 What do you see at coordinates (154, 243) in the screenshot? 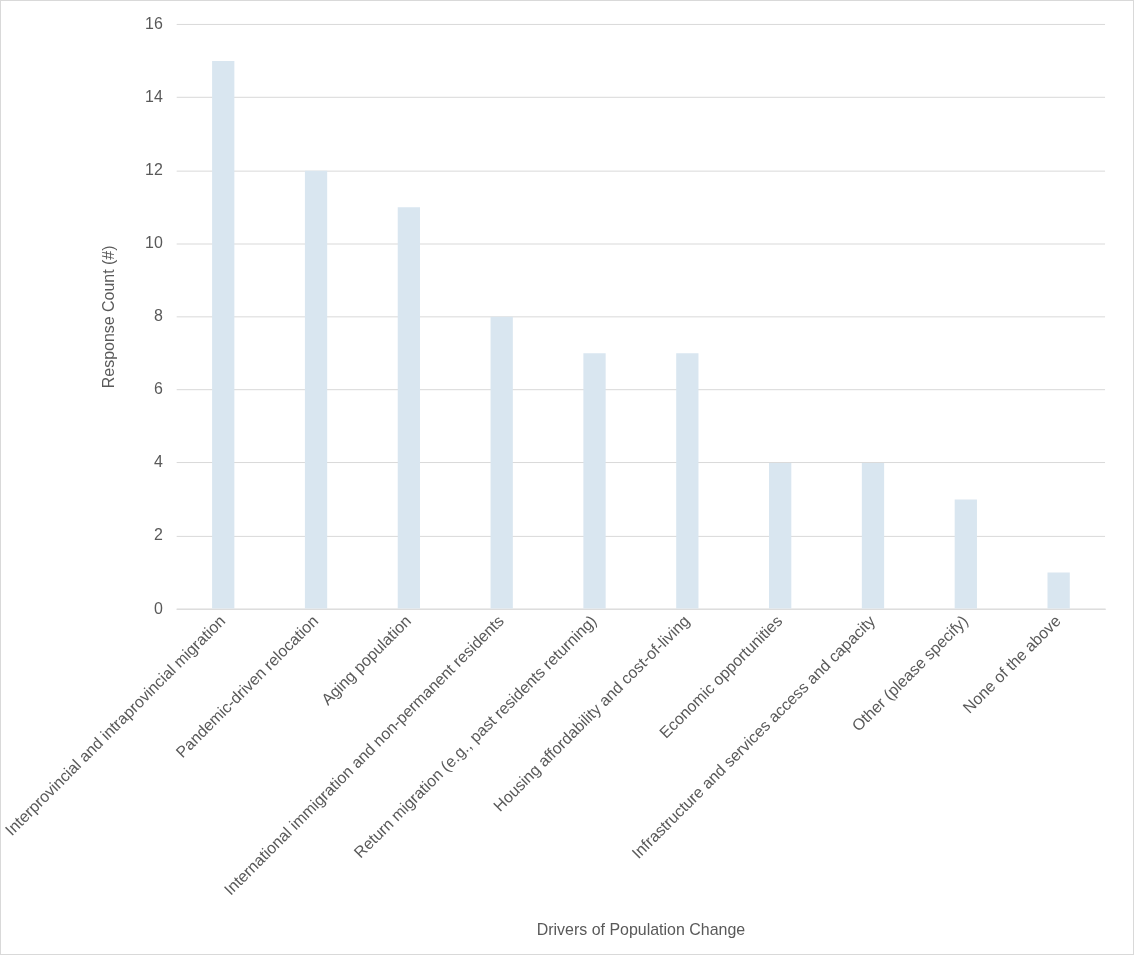
I see `y-tick-label: 10` at bounding box center [154, 243].